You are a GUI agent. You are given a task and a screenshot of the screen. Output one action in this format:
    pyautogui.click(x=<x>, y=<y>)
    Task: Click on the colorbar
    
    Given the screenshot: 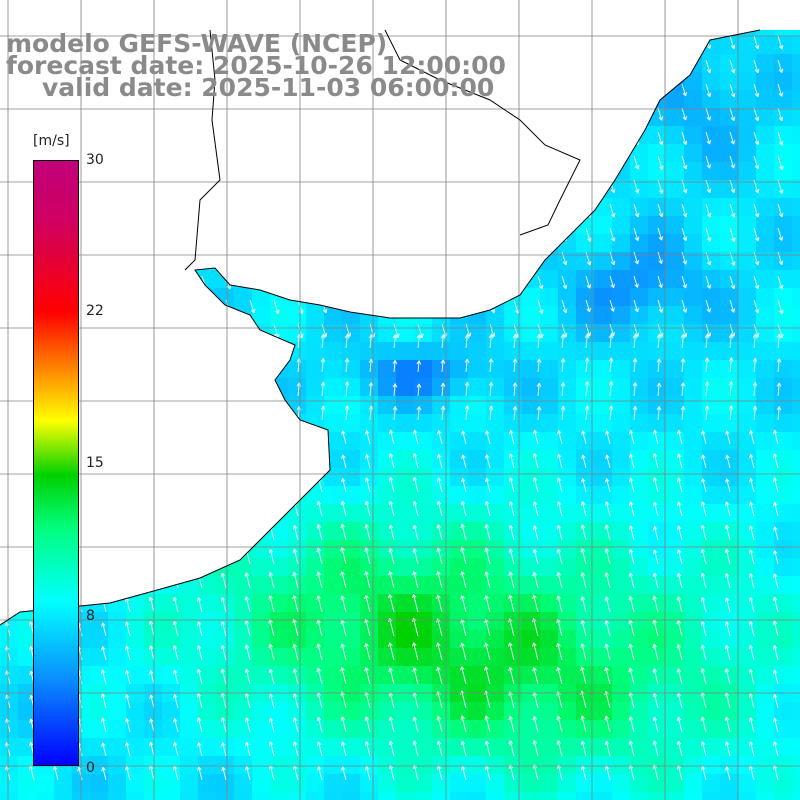 What is the action you would take?
    pyautogui.click(x=56, y=463)
    